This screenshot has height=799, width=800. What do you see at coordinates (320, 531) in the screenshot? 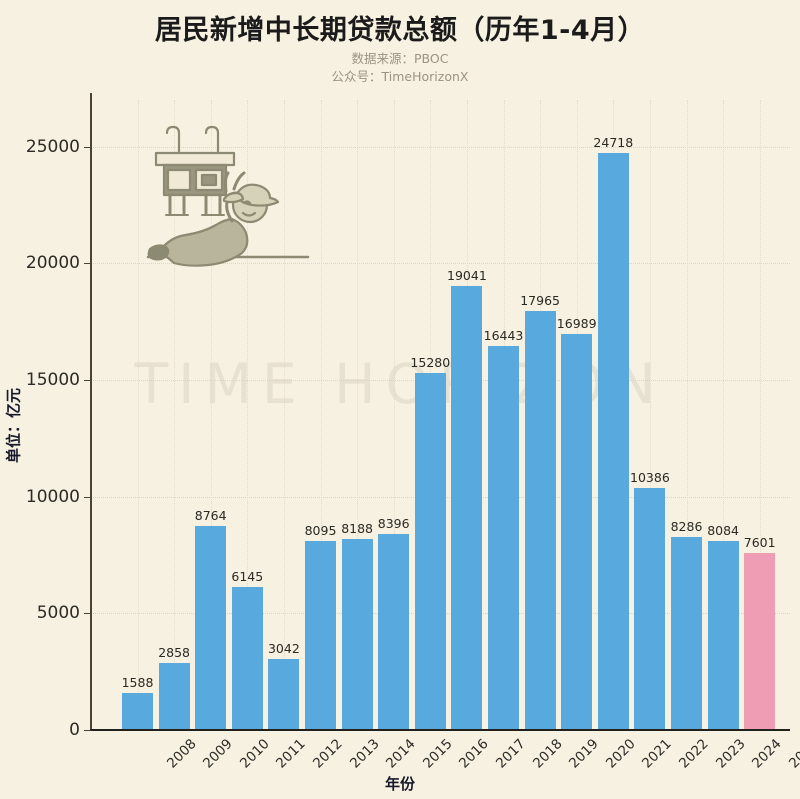
I see `bar-value-label: 8095` at bounding box center [320, 531].